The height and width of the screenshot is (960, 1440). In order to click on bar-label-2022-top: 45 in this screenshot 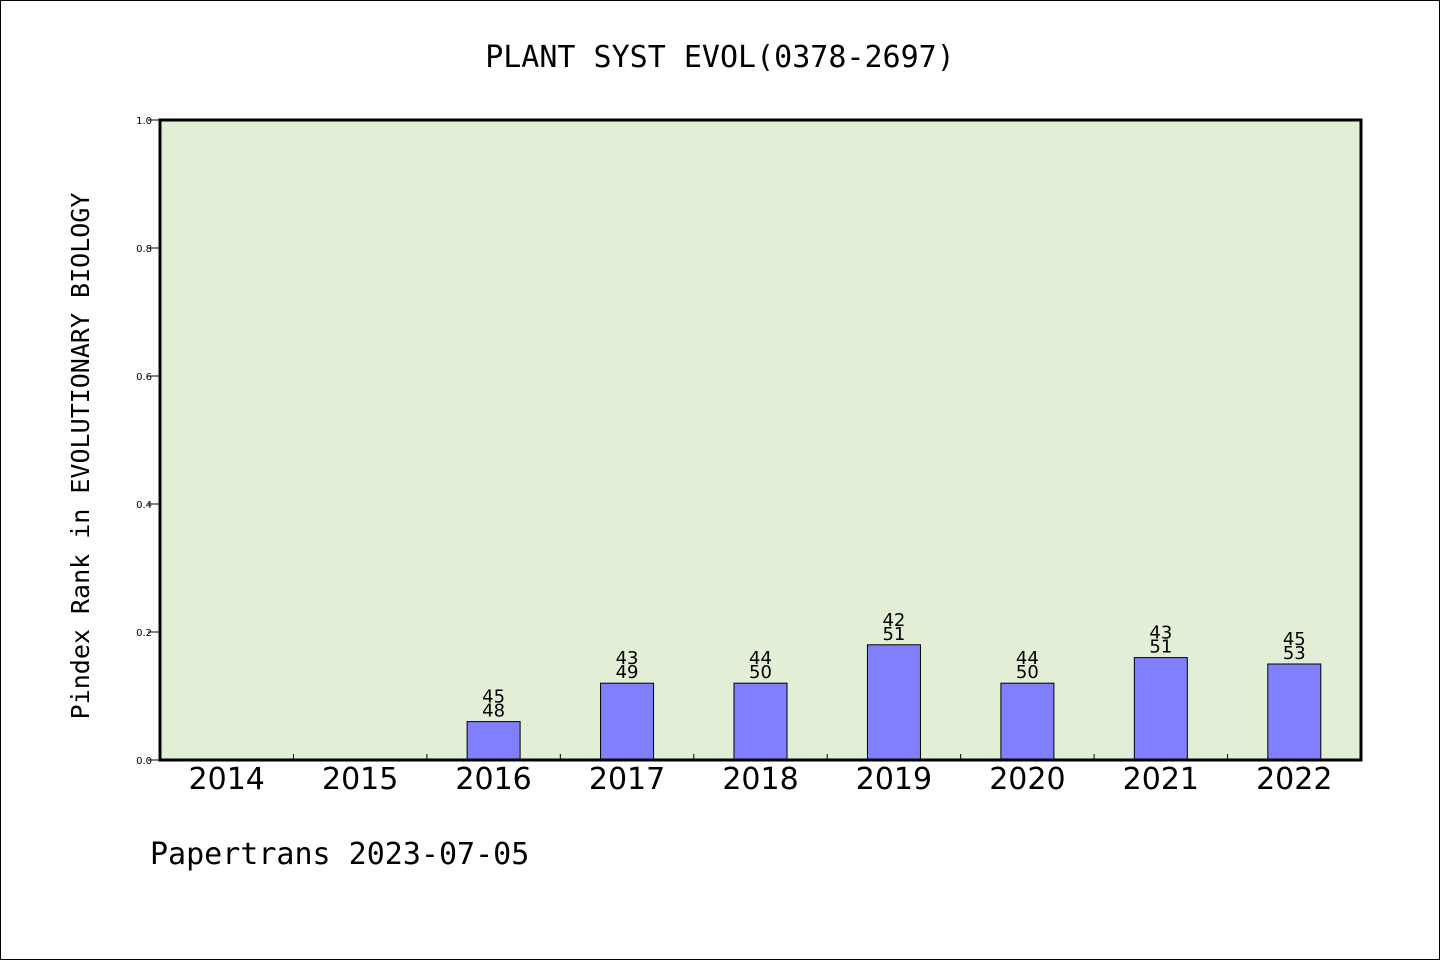, I will do `click(1294, 639)`.